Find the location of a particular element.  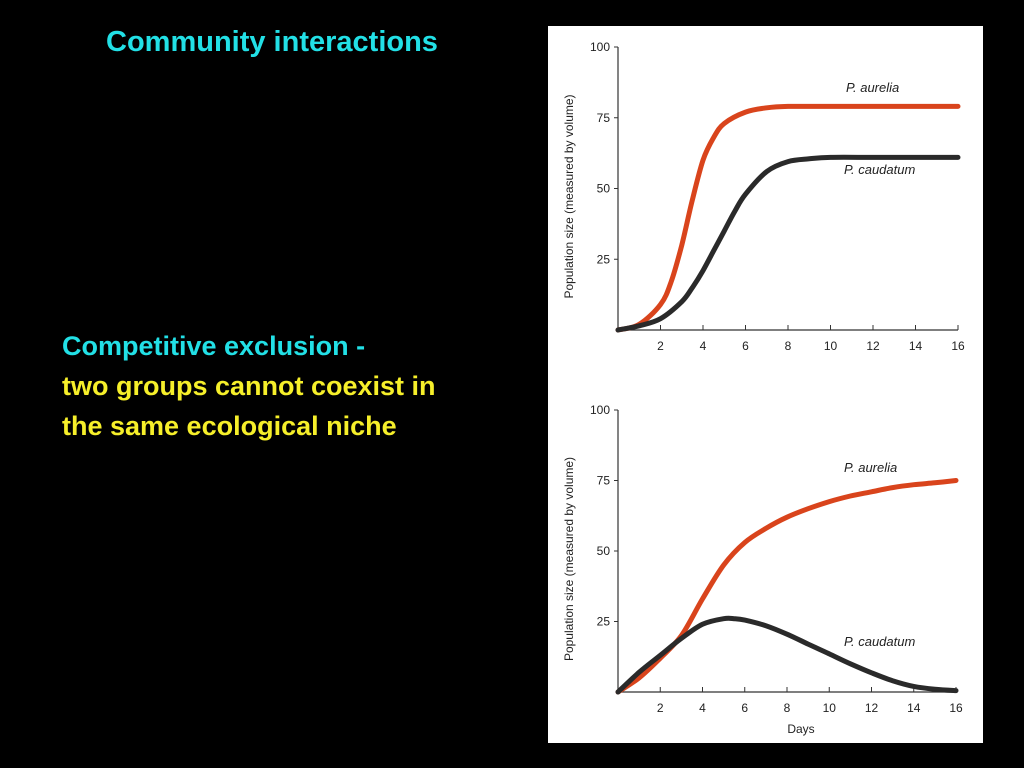

chart2-y-tick-label: 100 is located at coordinates (600, 410).